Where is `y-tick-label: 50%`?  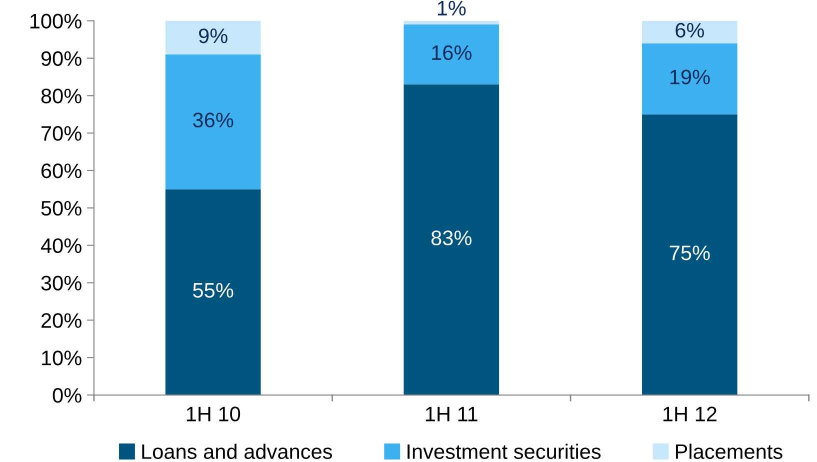 y-tick-label: 50% is located at coordinates (61, 208).